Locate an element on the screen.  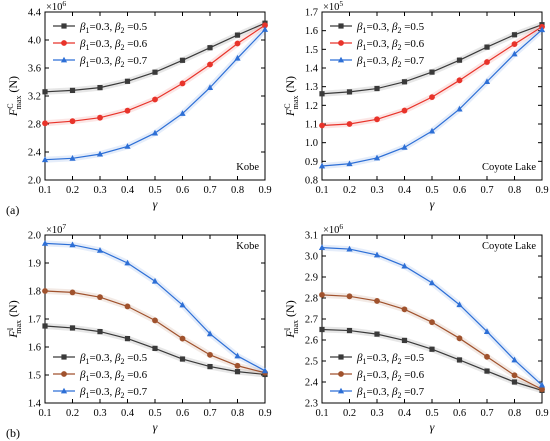
x-tick-label: 0.5 is located at coordinates (431, 190).